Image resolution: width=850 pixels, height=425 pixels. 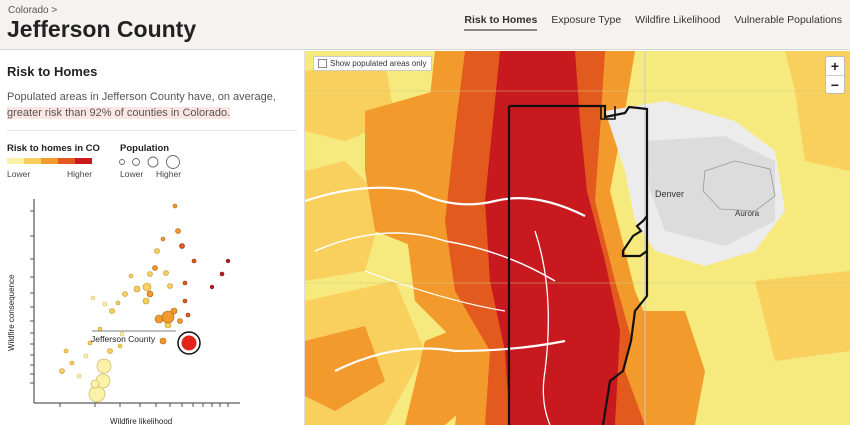 I want to click on x-axis-label: Wildfire likelihood, so click(x=141, y=421).